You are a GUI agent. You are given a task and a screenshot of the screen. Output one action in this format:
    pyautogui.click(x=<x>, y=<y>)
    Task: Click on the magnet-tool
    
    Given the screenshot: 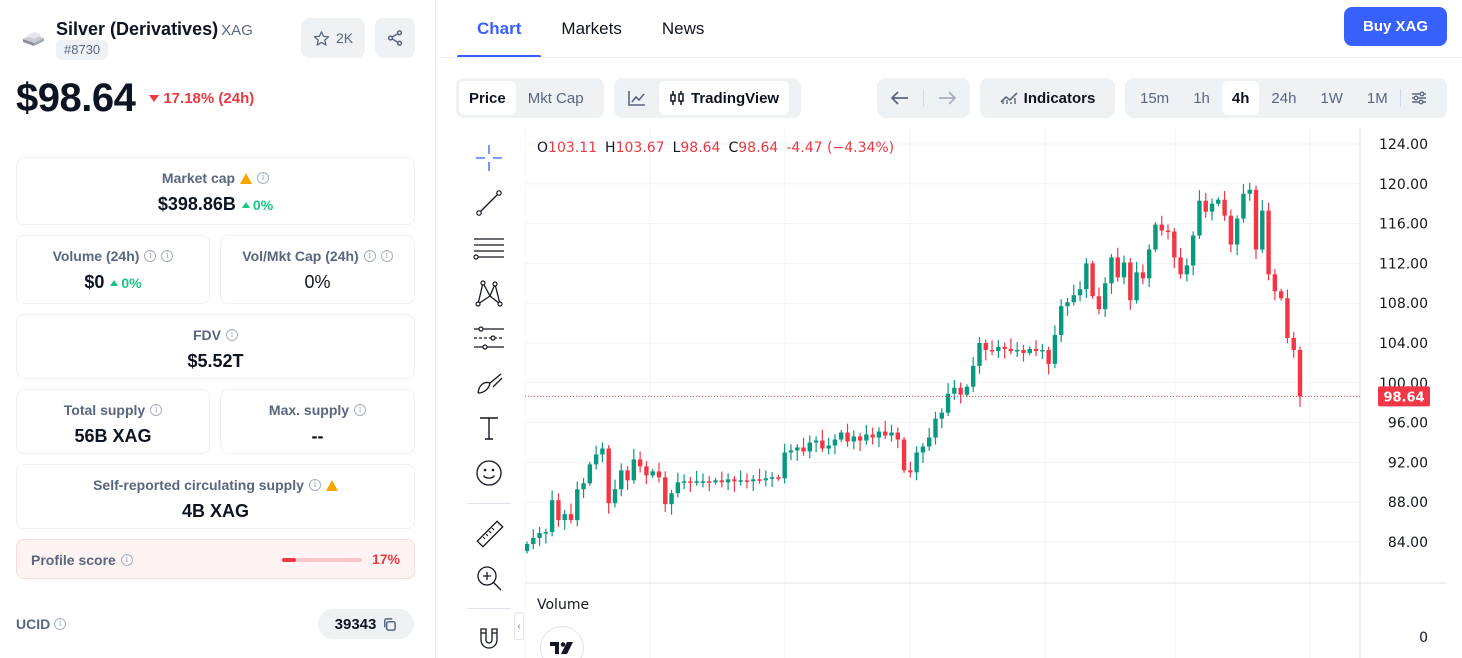 What is the action you would take?
    pyautogui.click(x=489, y=638)
    